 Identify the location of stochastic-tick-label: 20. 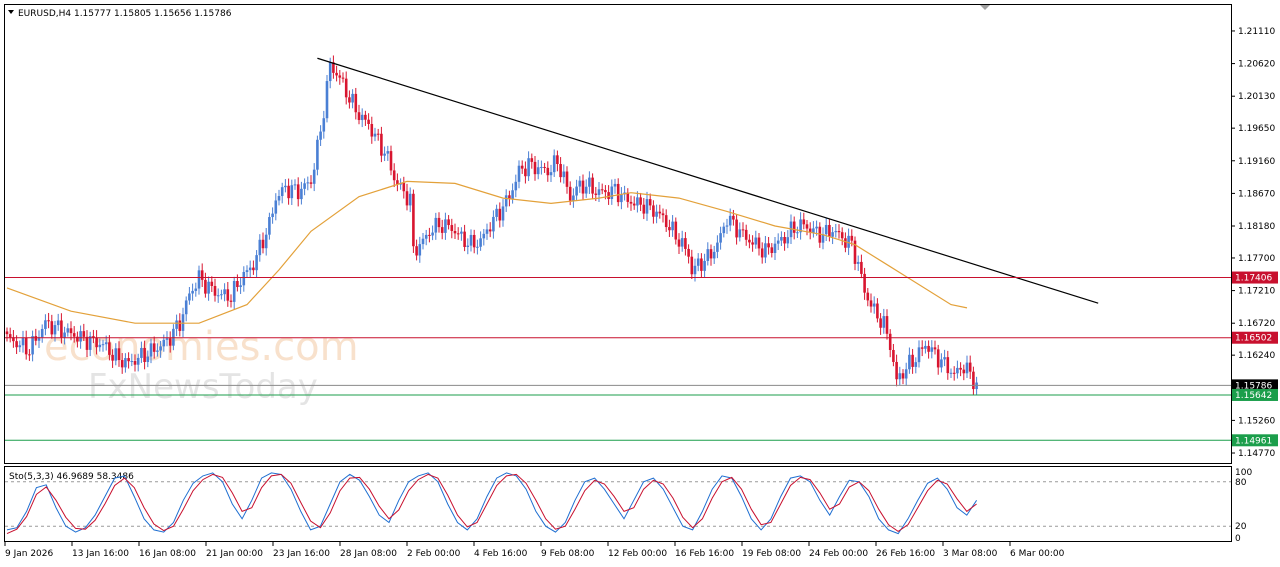
(1241, 527).